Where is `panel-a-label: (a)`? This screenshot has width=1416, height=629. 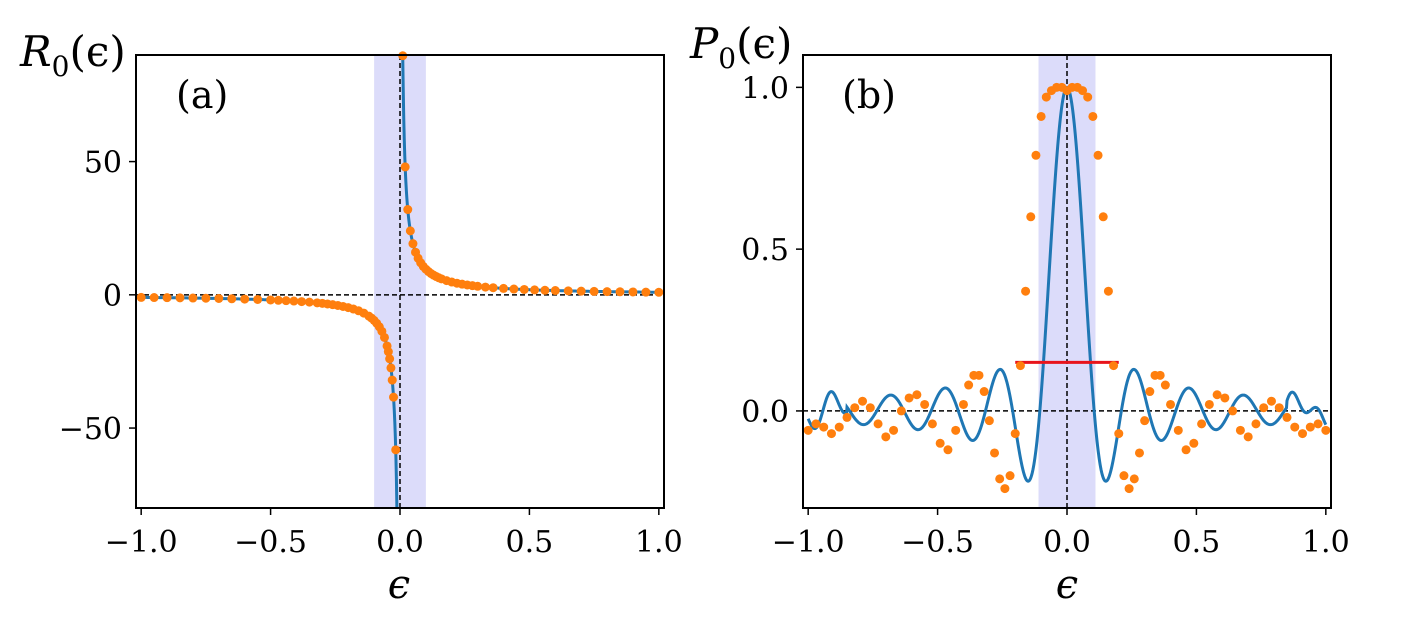
panel-a-label: (a) is located at coordinates (202, 95).